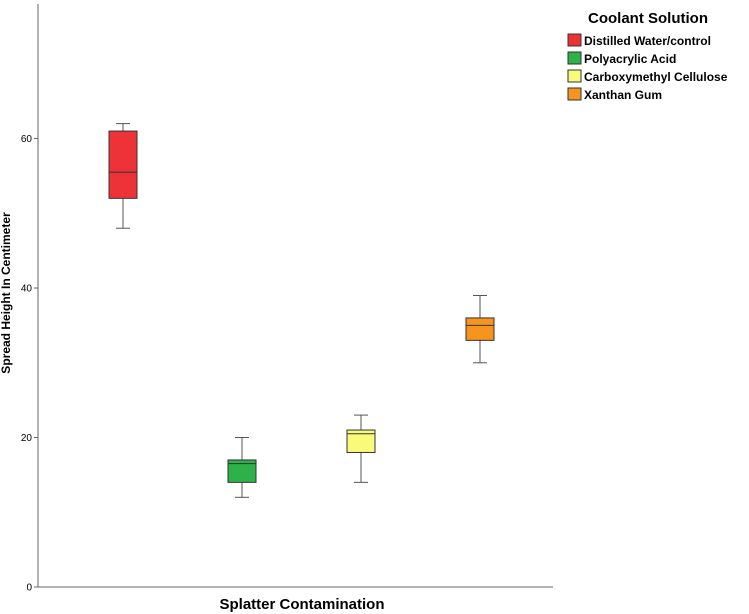 This screenshot has height=614, width=749. Describe the element at coordinates (656, 77) in the screenshot. I see `legend-label: Carboxymethyl Cellulose` at that location.